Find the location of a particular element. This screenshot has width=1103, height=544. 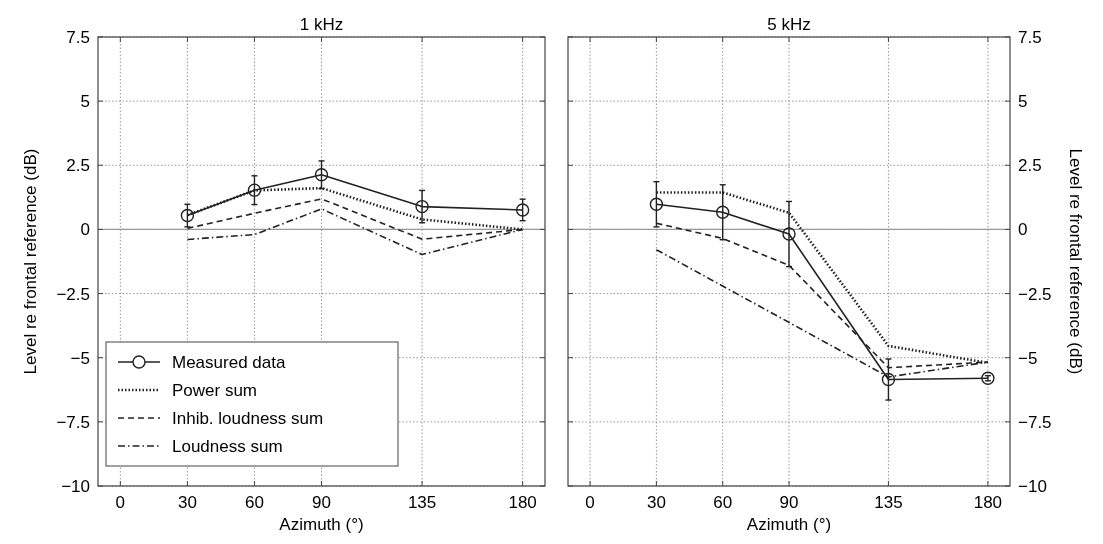

y-tick-label: 0 is located at coordinates (85, 230).